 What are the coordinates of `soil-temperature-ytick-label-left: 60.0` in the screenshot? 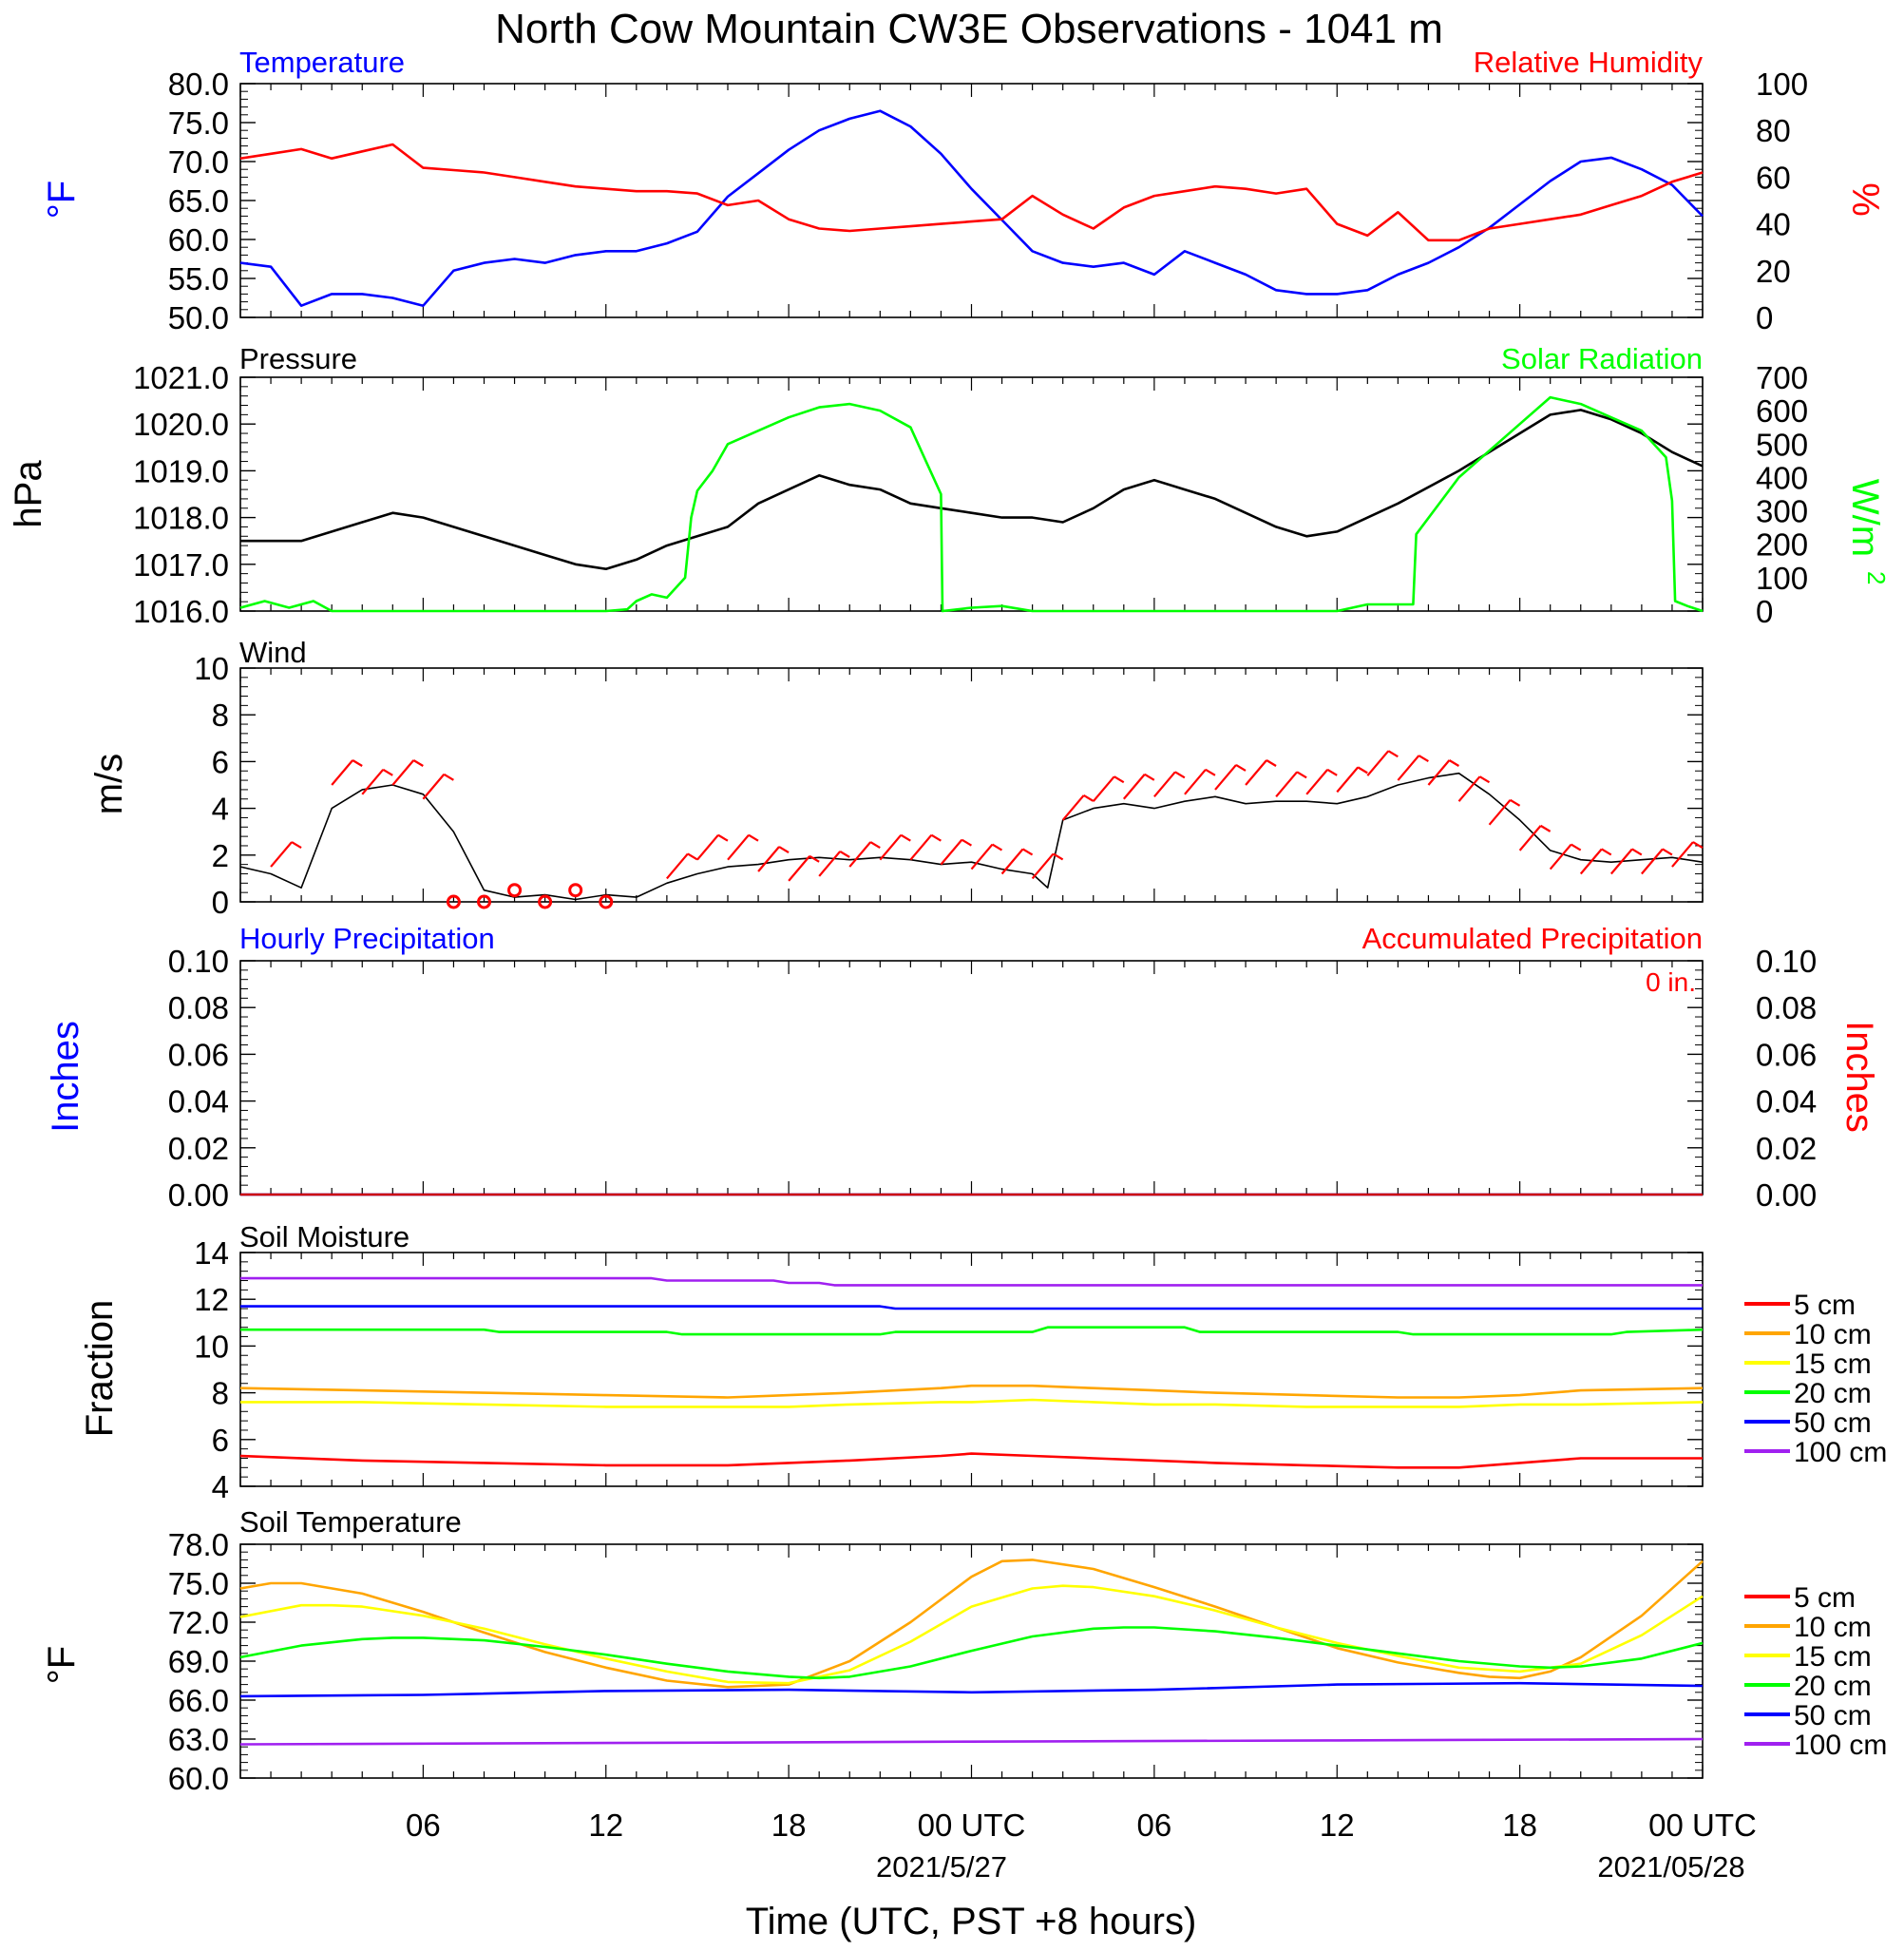 It's located at (198, 1778).